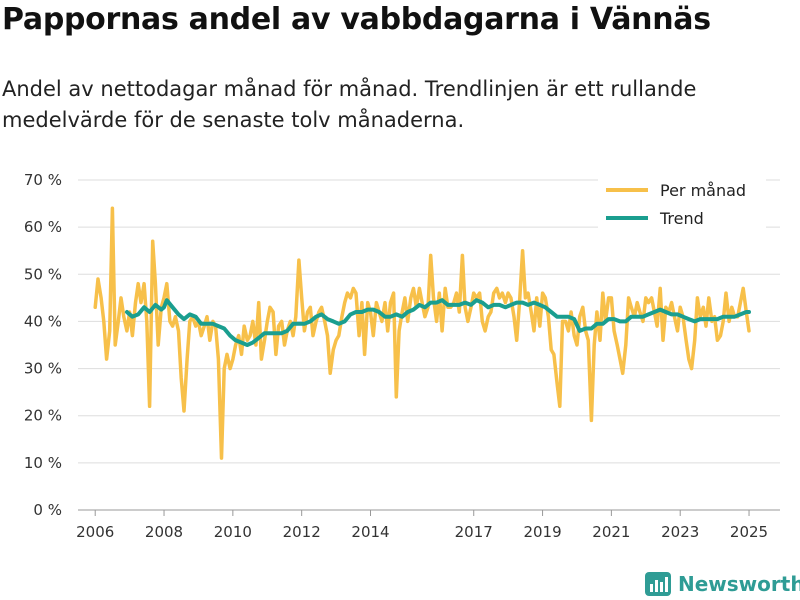 The image size is (800, 600). What do you see at coordinates (356, 19) in the screenshot?
I see `chart-title: Pappornas andel av vabbdagarna i Vännäs` at bounding box center [356, 19].